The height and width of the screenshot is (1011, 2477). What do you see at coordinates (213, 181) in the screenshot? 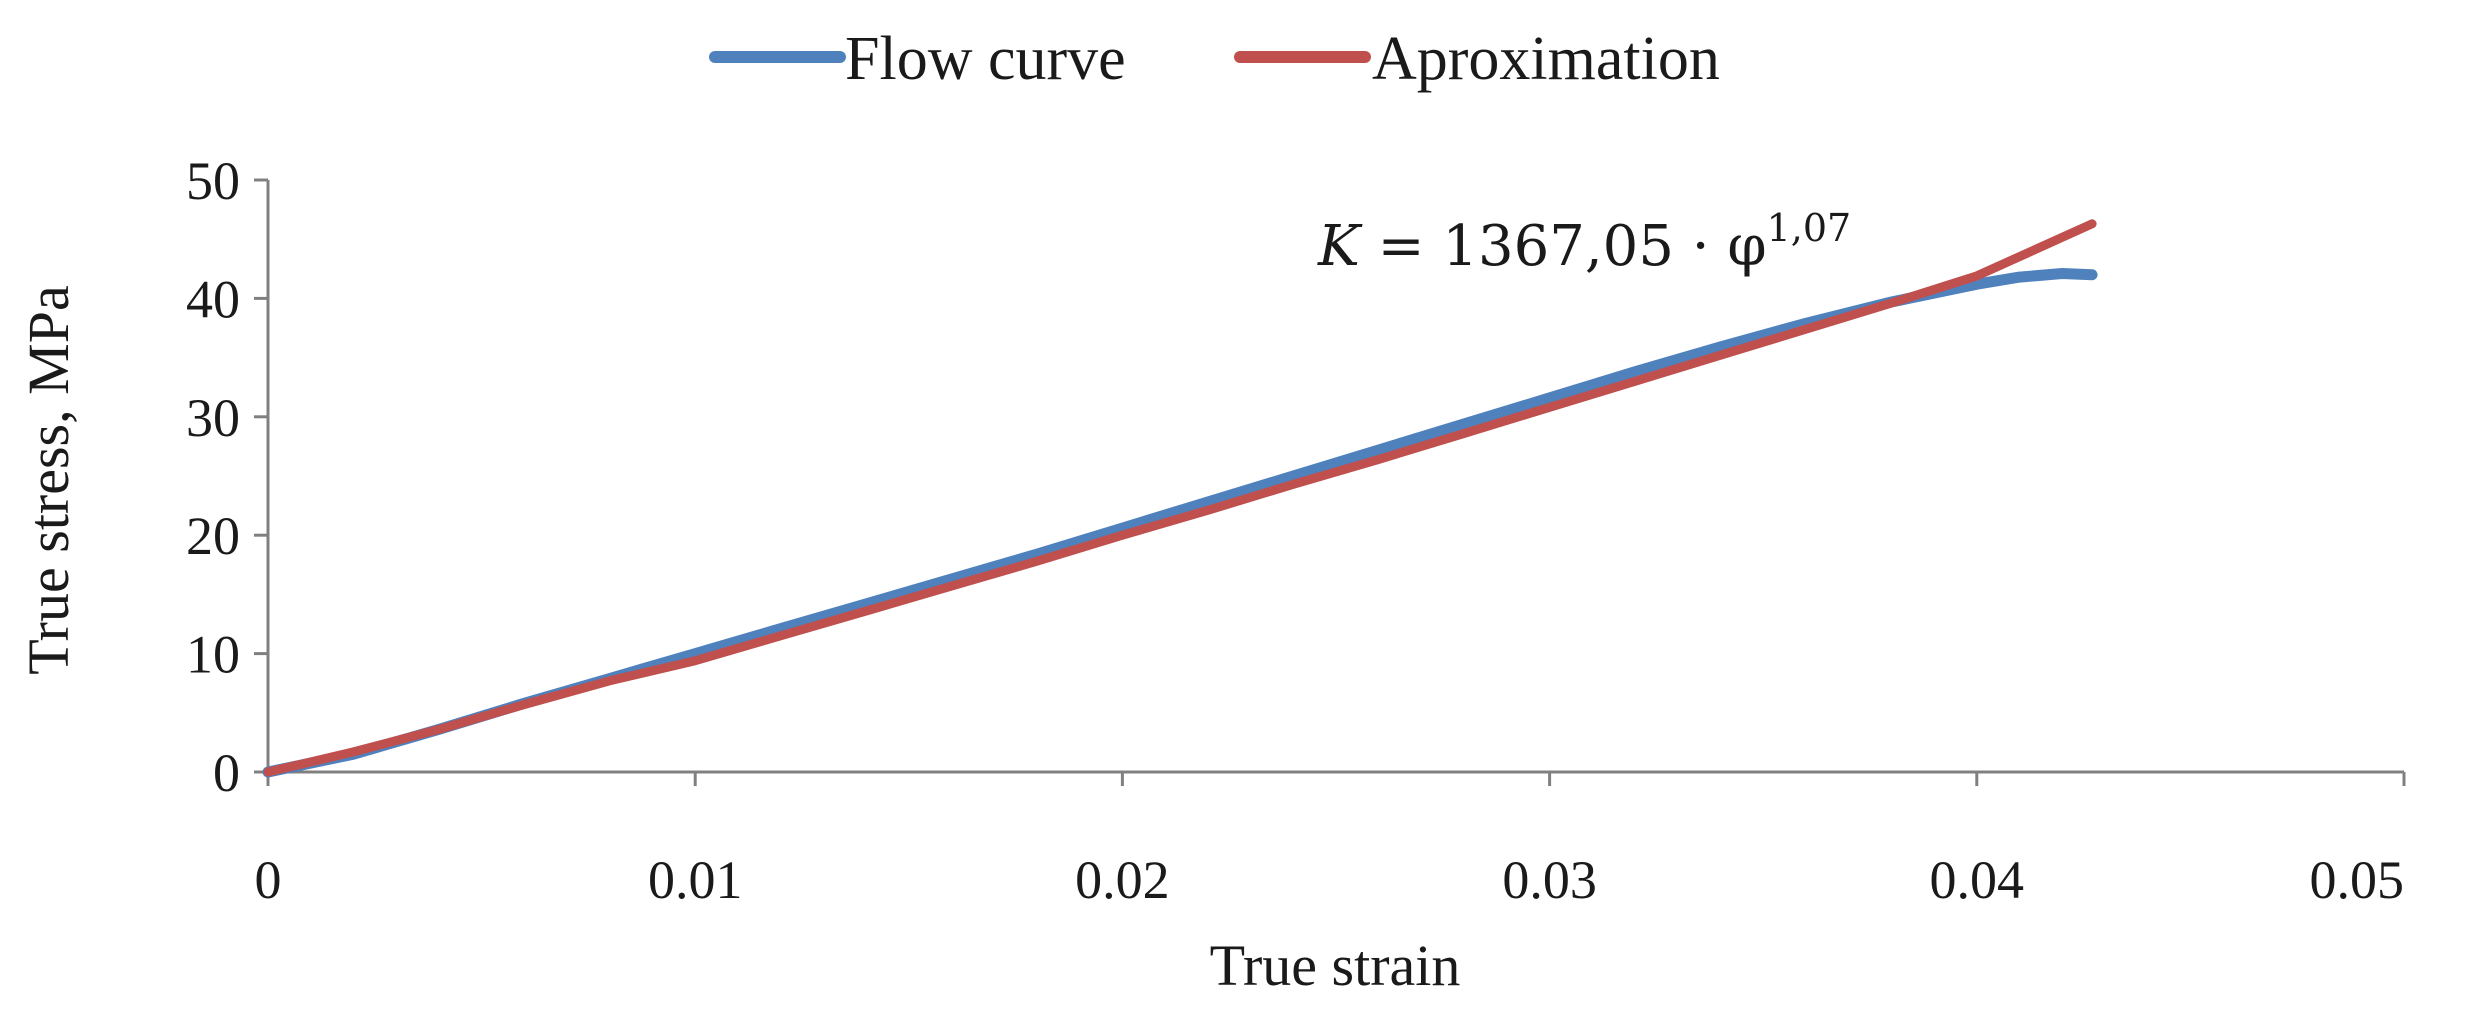
I see `y-tick-label: 50` at bounding box center [213, 181].